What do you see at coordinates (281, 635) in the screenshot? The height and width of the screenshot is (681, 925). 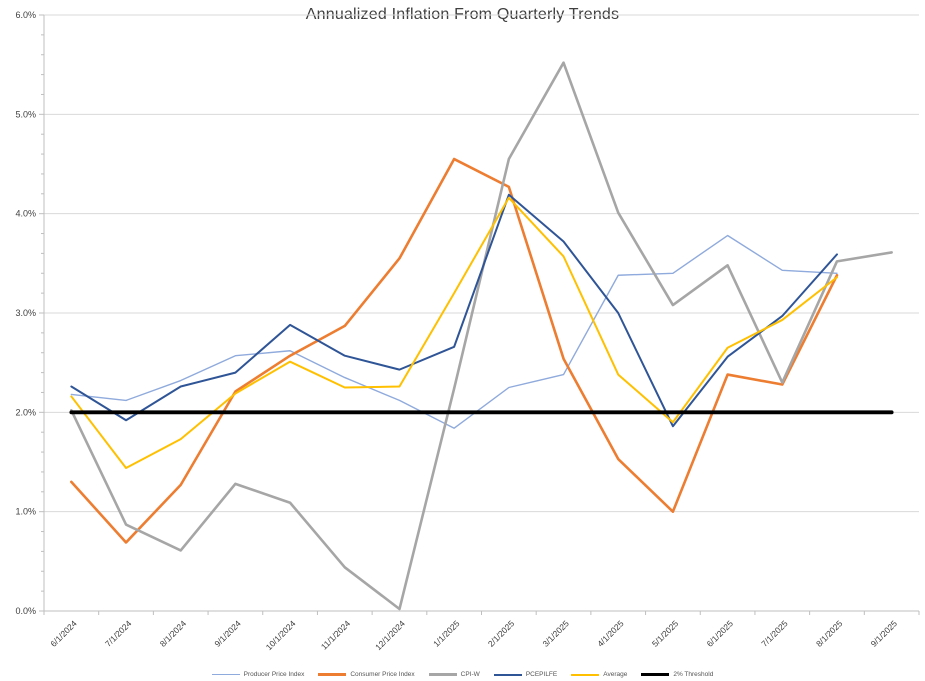 I see `x-axis-label: 10/1/2024` at bounding box center [281, 635].